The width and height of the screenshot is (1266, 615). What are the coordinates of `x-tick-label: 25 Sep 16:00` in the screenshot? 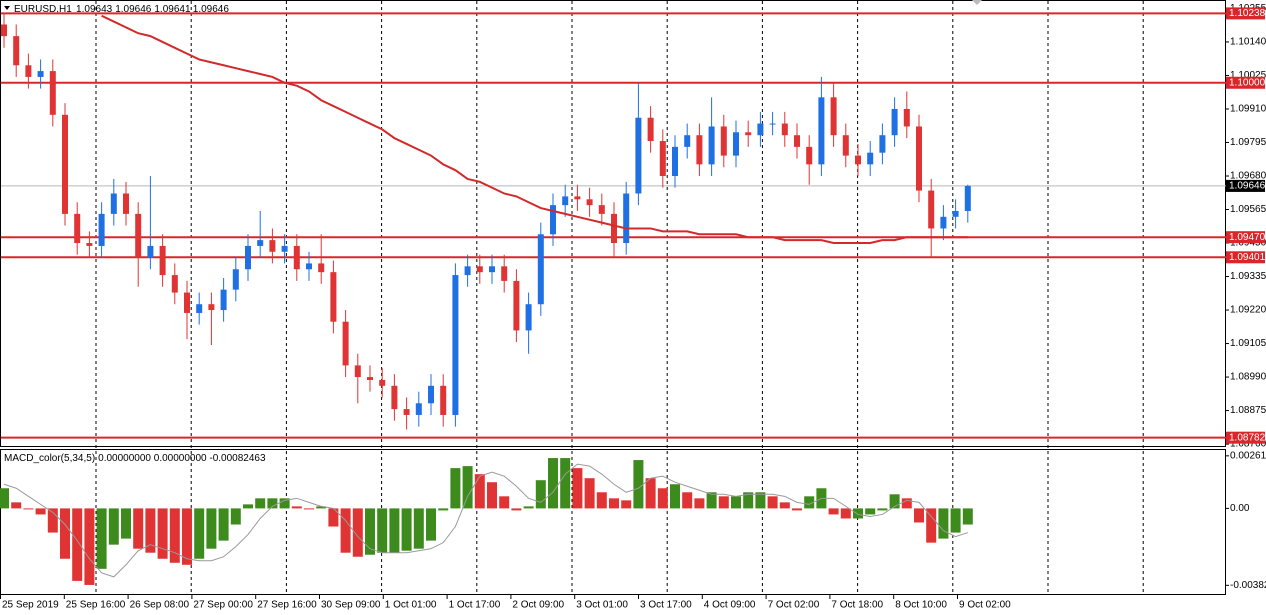 It's located at (96, 605).